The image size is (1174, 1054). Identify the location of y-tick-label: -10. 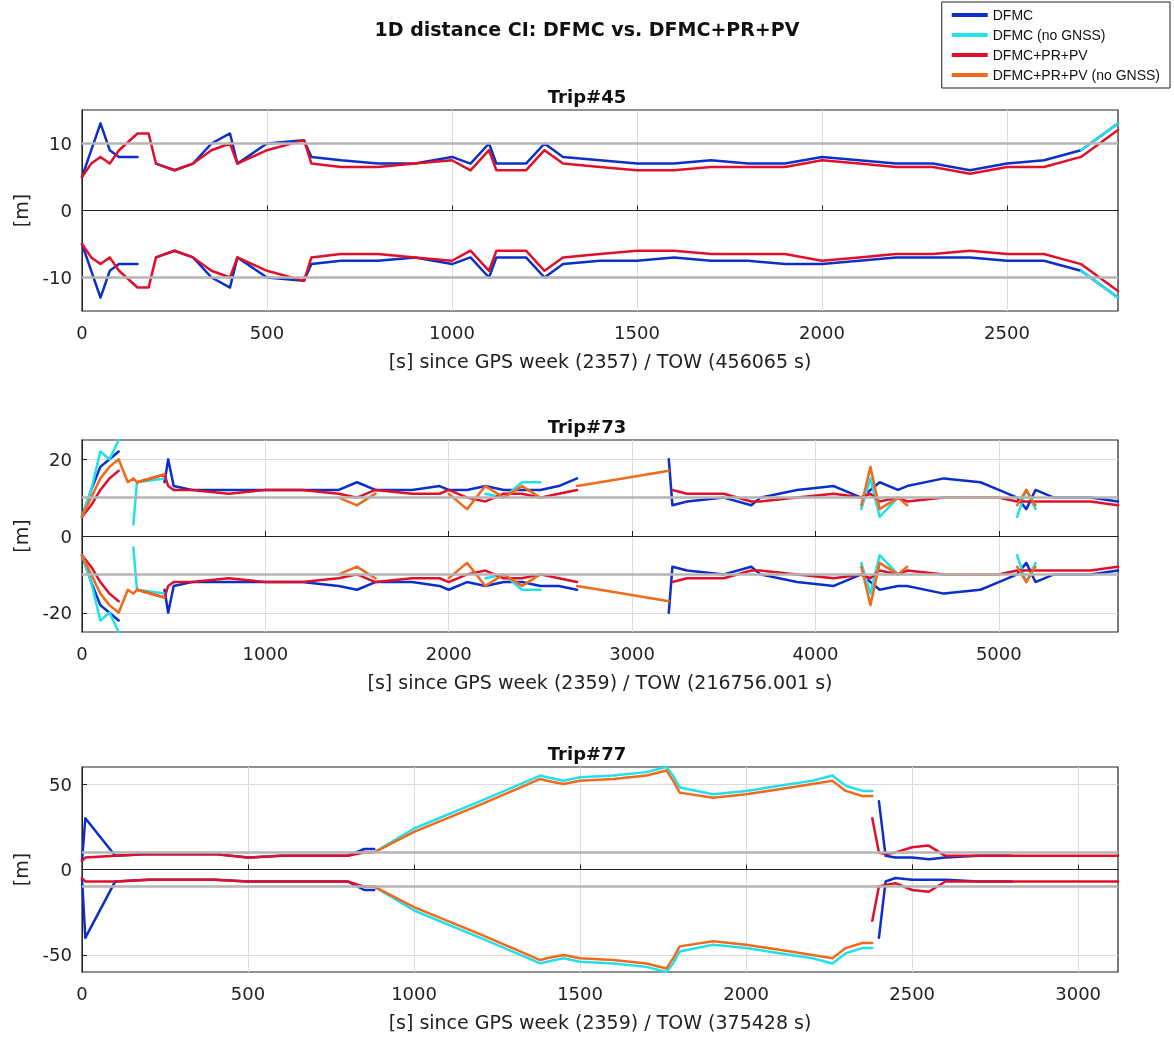
(57, 277).